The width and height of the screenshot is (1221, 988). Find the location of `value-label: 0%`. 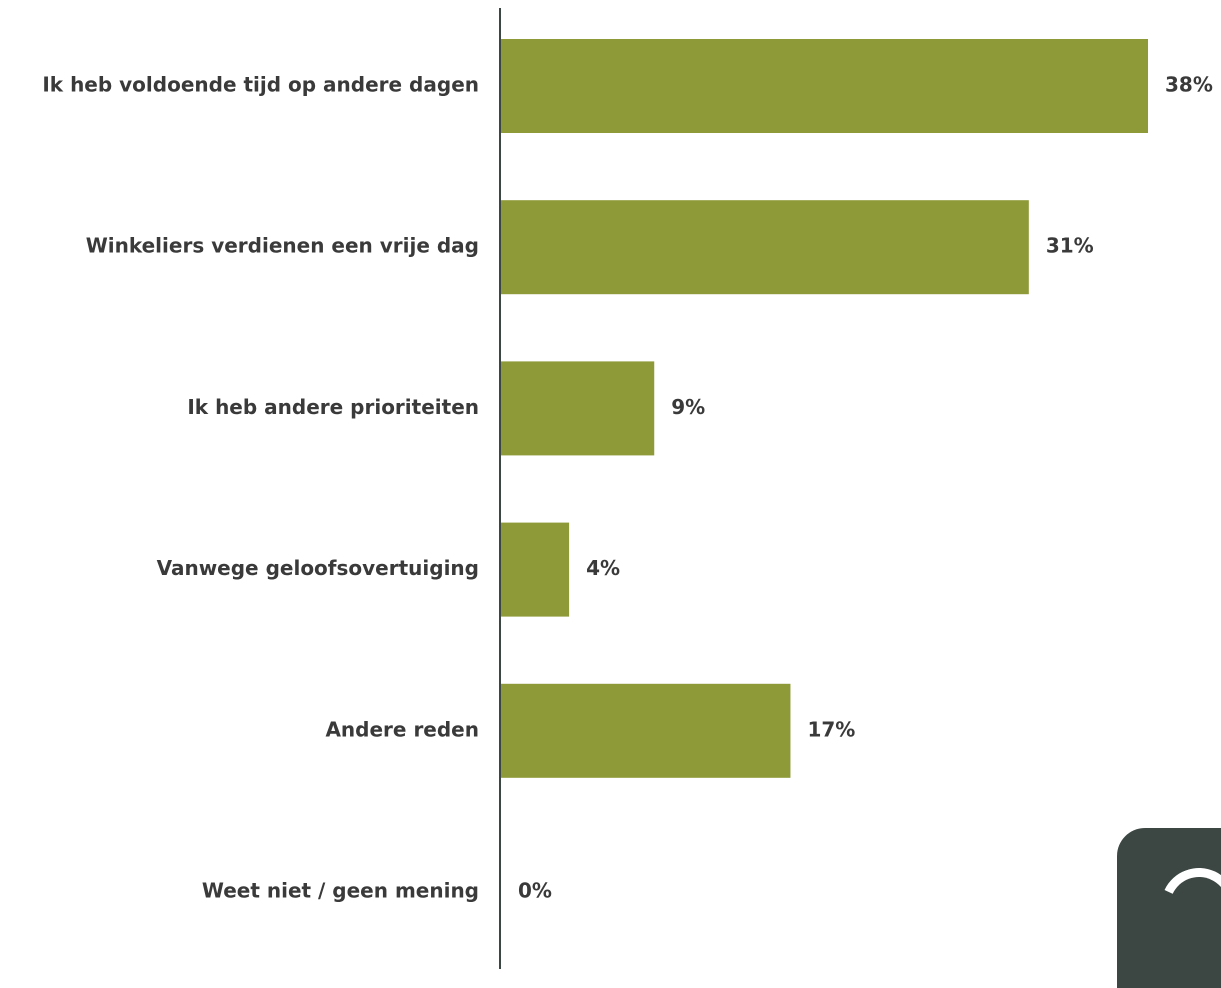

value-label: 0% is located at coordinates (535, 891).